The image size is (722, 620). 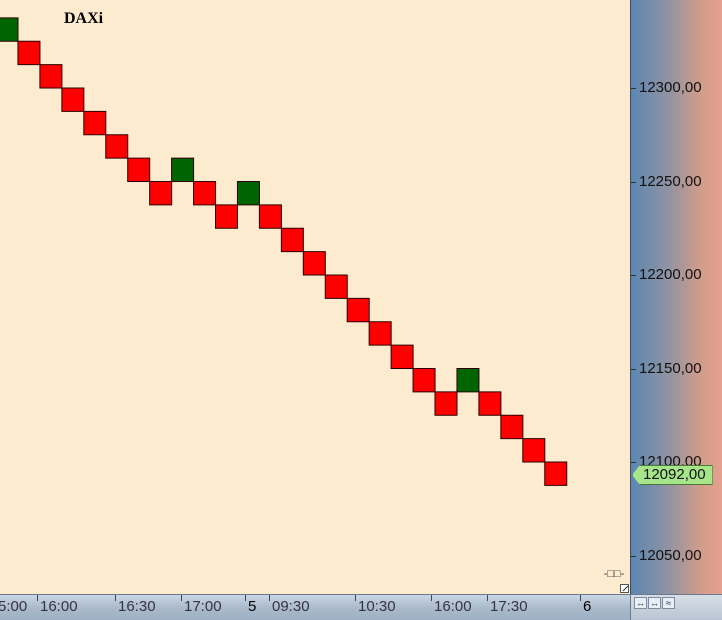 What do you see at coordinates (624, 588) in the screenshot?
I see `resize-icon` at bounding box center [624, 588].